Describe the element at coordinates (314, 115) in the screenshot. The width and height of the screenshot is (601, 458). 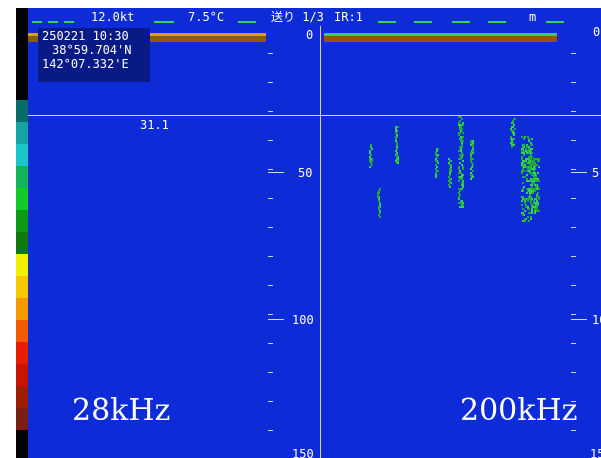
I see `depth-marker-line` at that location.